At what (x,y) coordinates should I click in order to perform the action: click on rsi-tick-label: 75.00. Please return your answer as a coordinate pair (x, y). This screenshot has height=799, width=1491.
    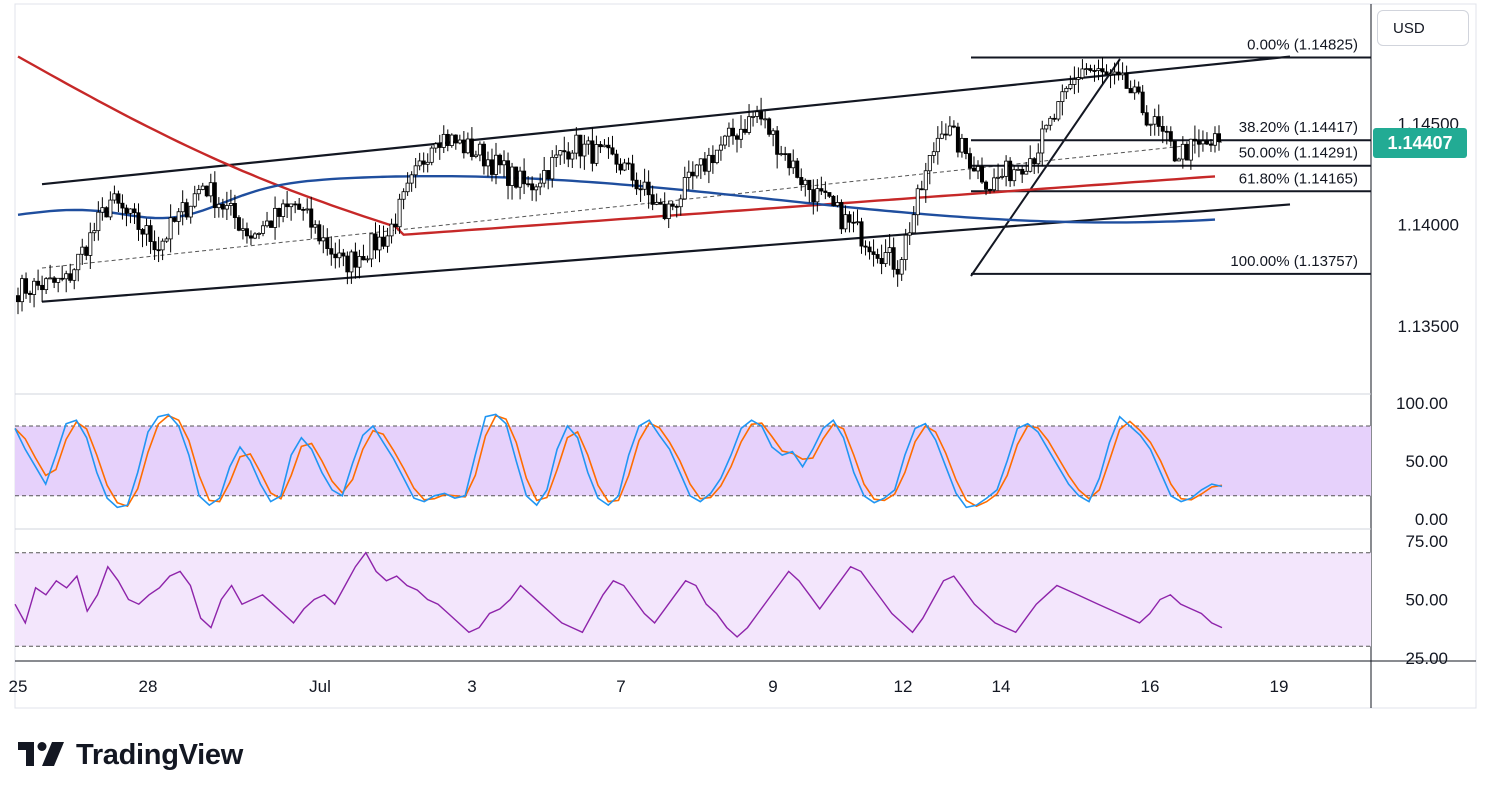
    Looking at the image, I should click on (1426, 541).